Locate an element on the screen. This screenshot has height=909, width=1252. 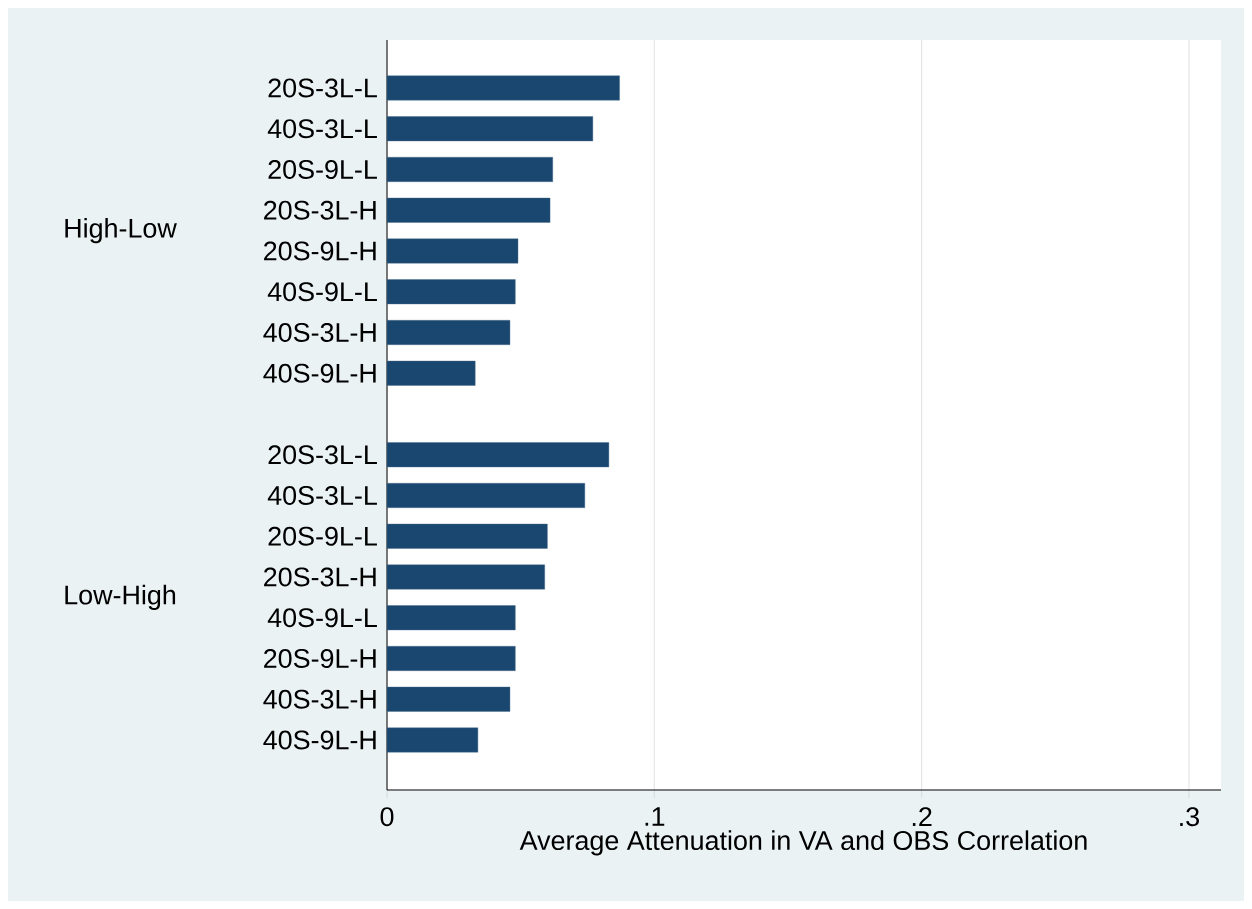
x-axis-title: Average Attenuation in VA and OBS Correlation is located at coordinates (803, 843).